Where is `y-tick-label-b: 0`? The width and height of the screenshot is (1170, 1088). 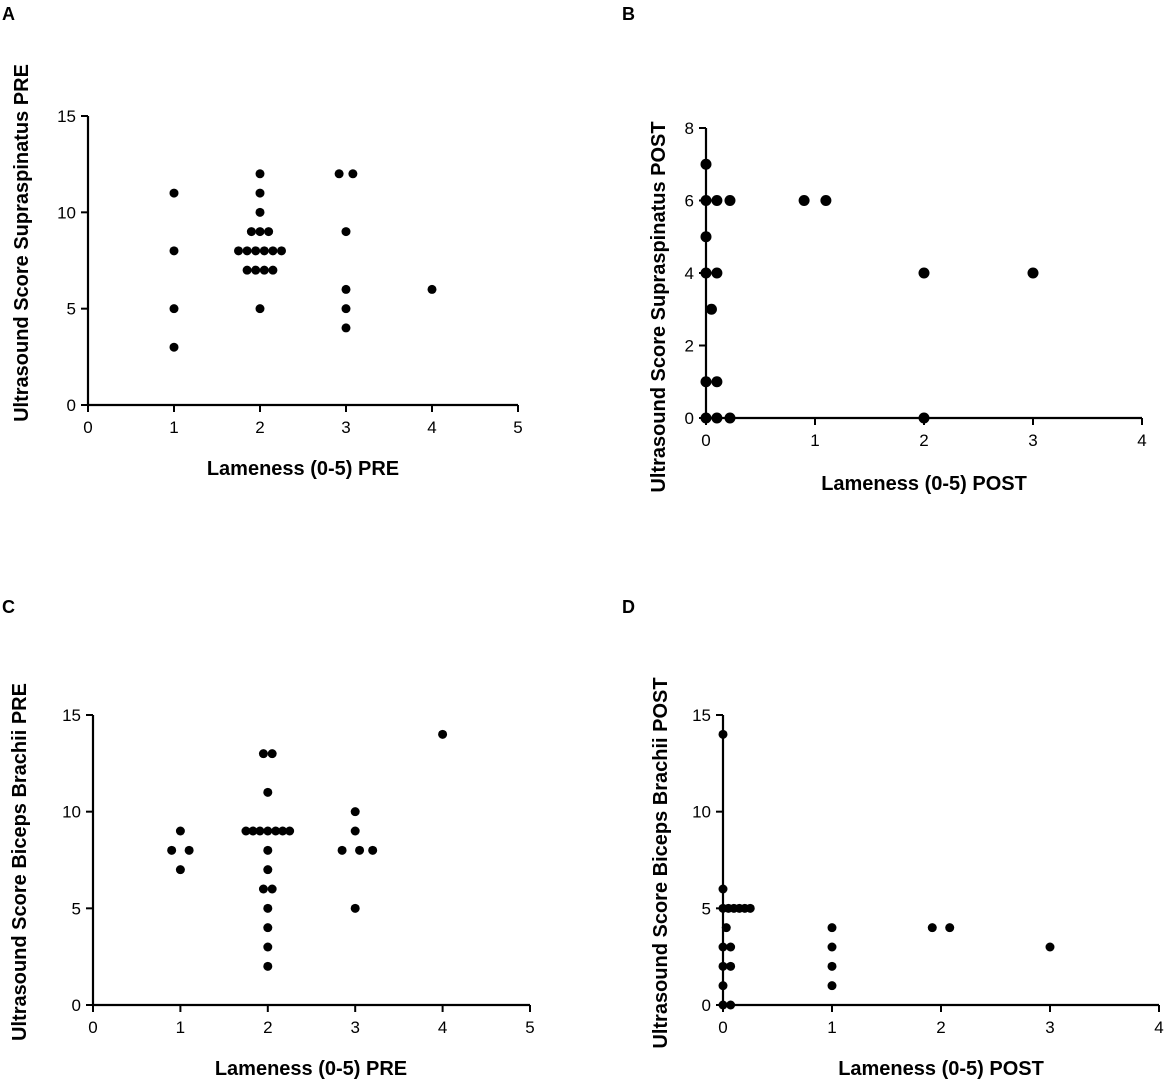 y-tick-label-b: 0 is located at coordinates (689, 418).